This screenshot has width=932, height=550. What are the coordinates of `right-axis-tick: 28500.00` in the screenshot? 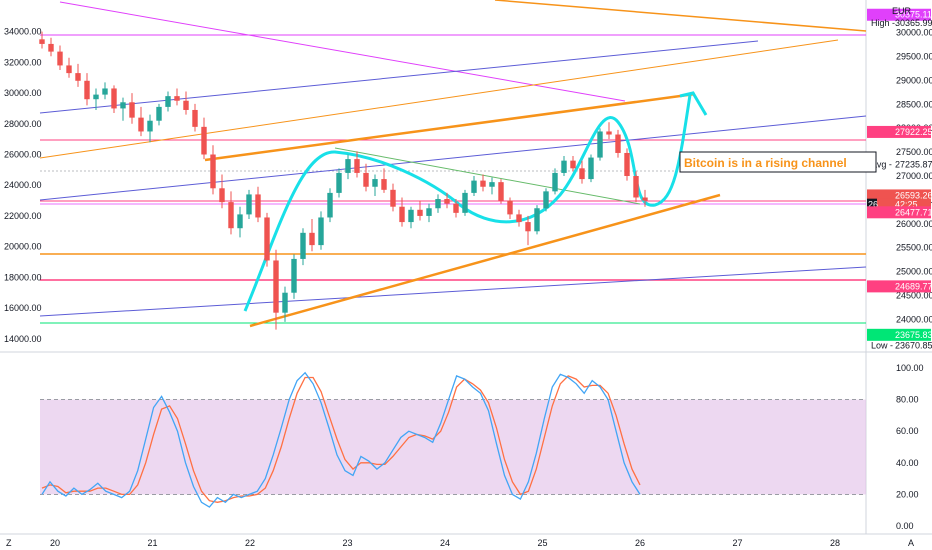 It's located at (914, 104).